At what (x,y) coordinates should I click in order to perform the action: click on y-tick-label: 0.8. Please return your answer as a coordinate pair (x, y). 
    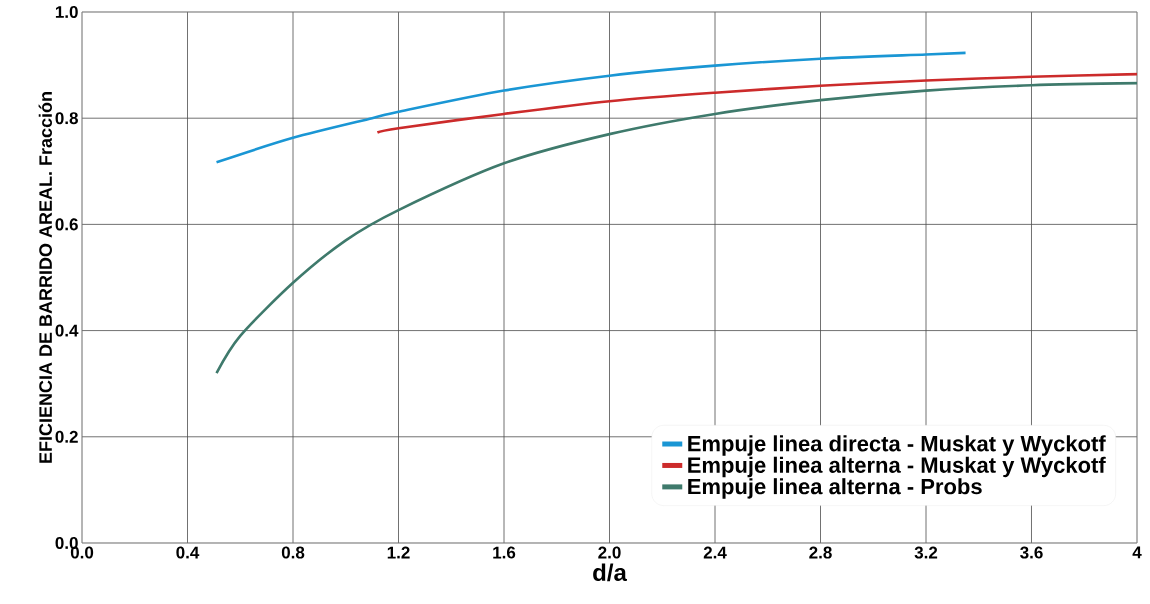
    Looking at the image, I should click on (66, 118).